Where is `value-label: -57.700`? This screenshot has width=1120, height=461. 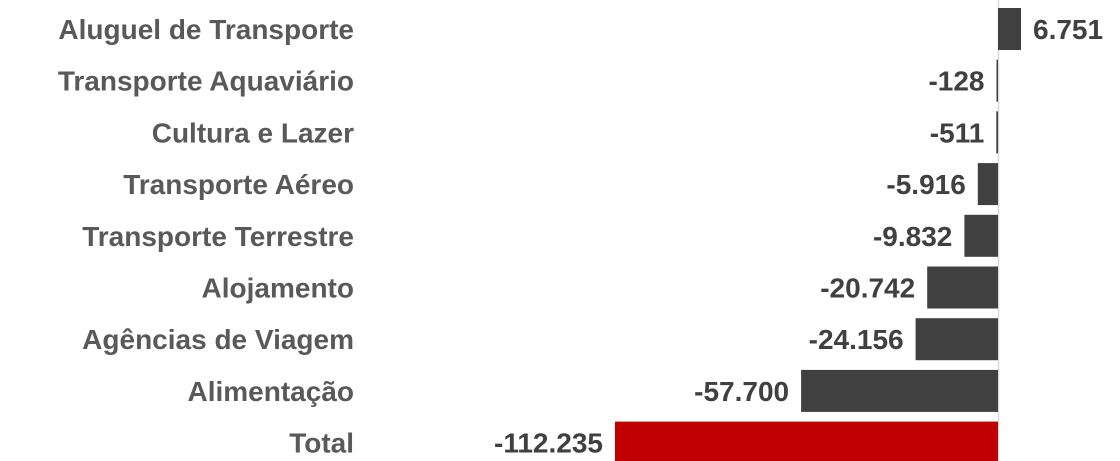 value-label: -57.700 is located at coordinates (741, 391).